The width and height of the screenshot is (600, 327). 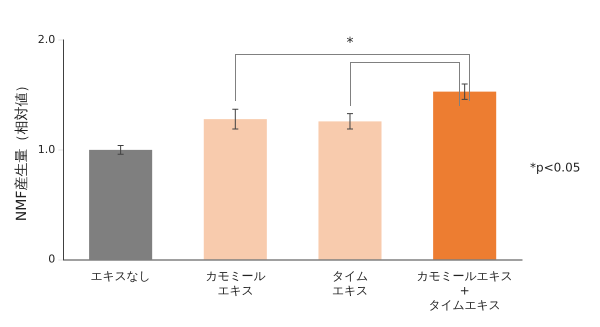 What do you see at coordinates (350, 283) in the screenshot?
I see `x-tick-label: タイムエキス` at bounding box center [350, 283].